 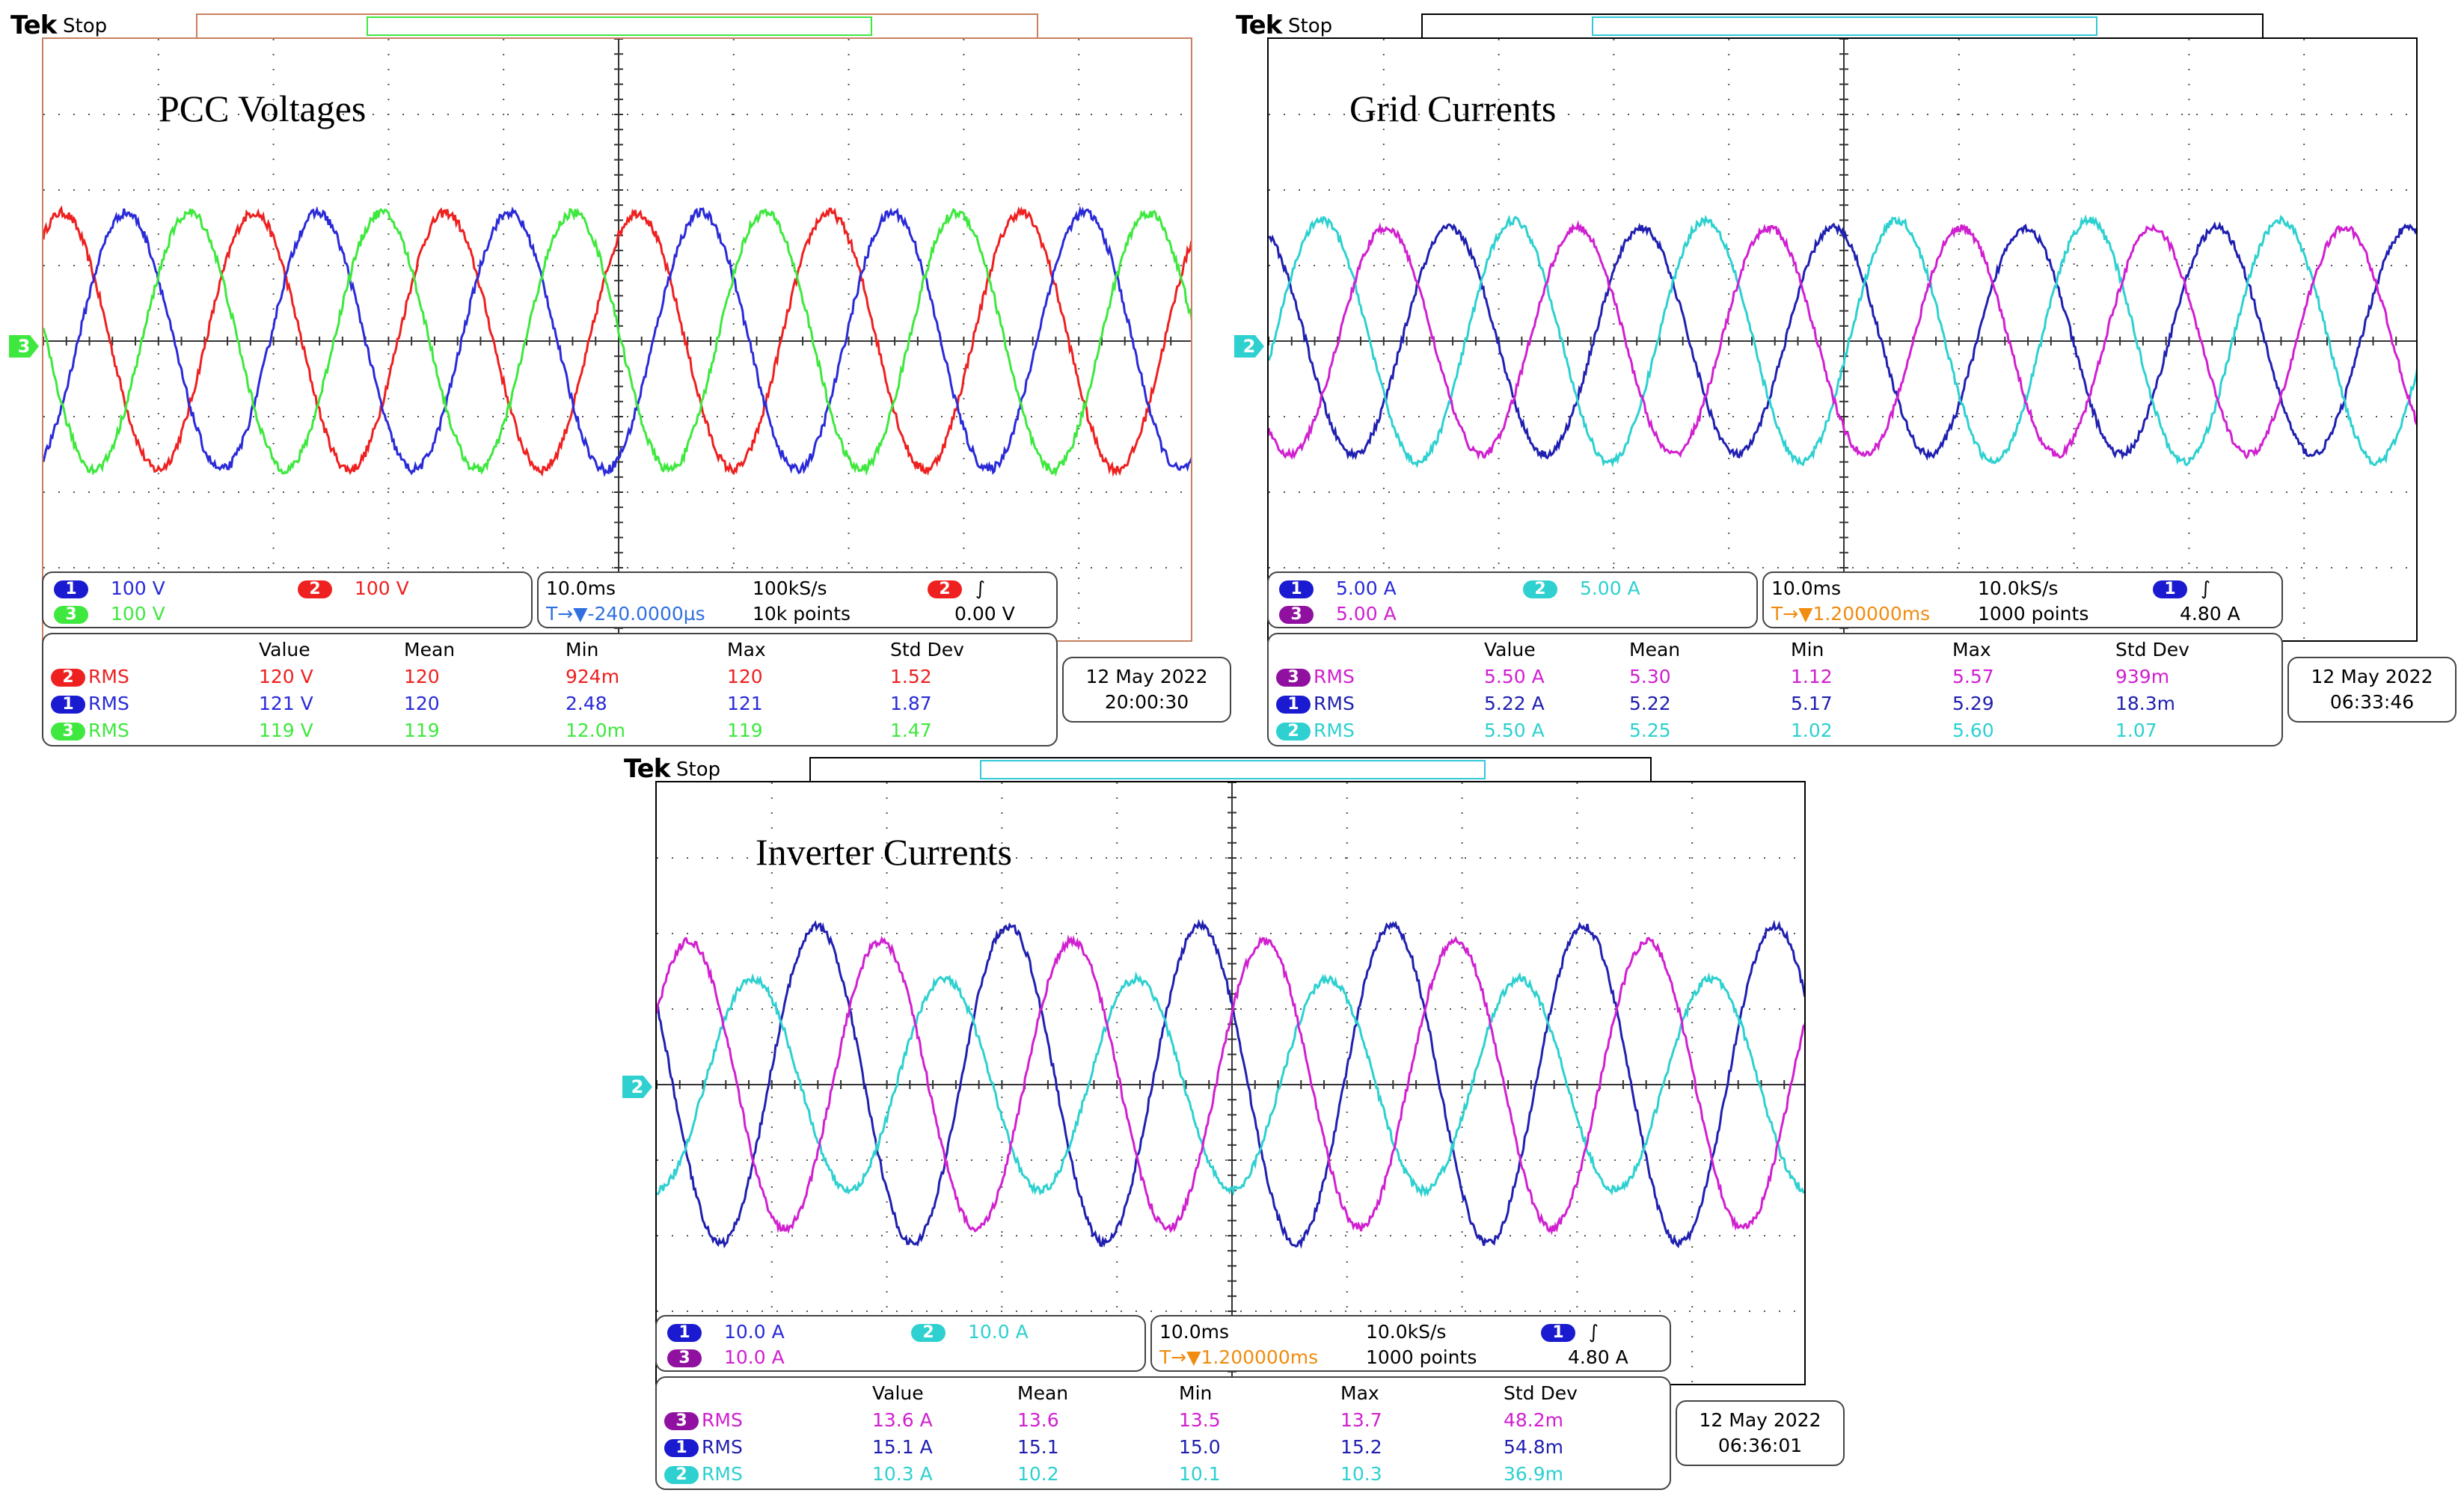 What do you see at coordinates (911, 676) in the screenshot?
I see `measurement-cell: 1.52` at bounding box center [911, 676].